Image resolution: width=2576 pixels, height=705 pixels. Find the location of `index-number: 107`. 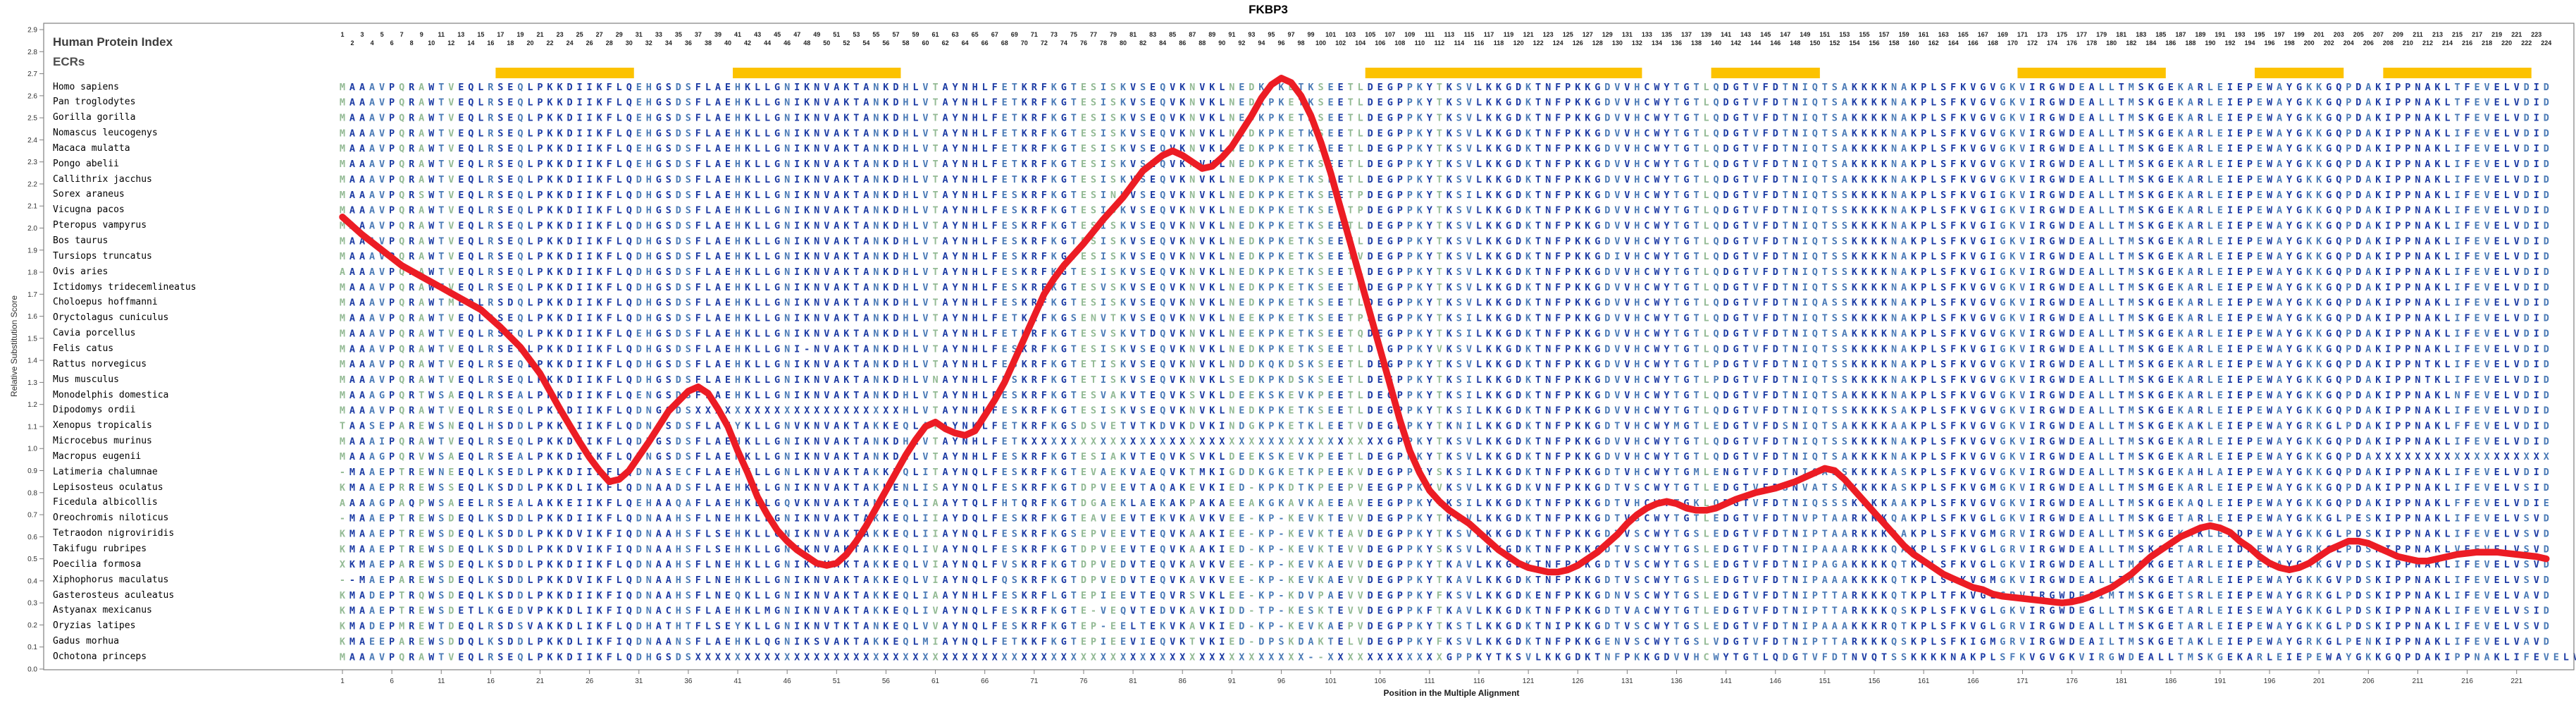

index-number: 107 is located at coordinates (1390, 34).